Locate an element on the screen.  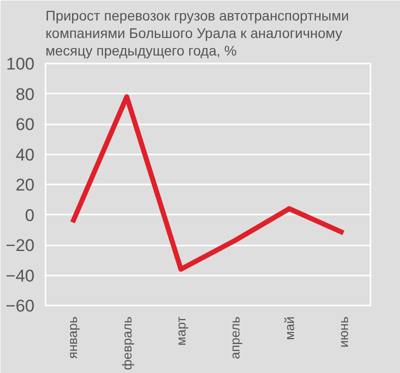
x-tick-label: апрель is located at coordinates (235, 338).